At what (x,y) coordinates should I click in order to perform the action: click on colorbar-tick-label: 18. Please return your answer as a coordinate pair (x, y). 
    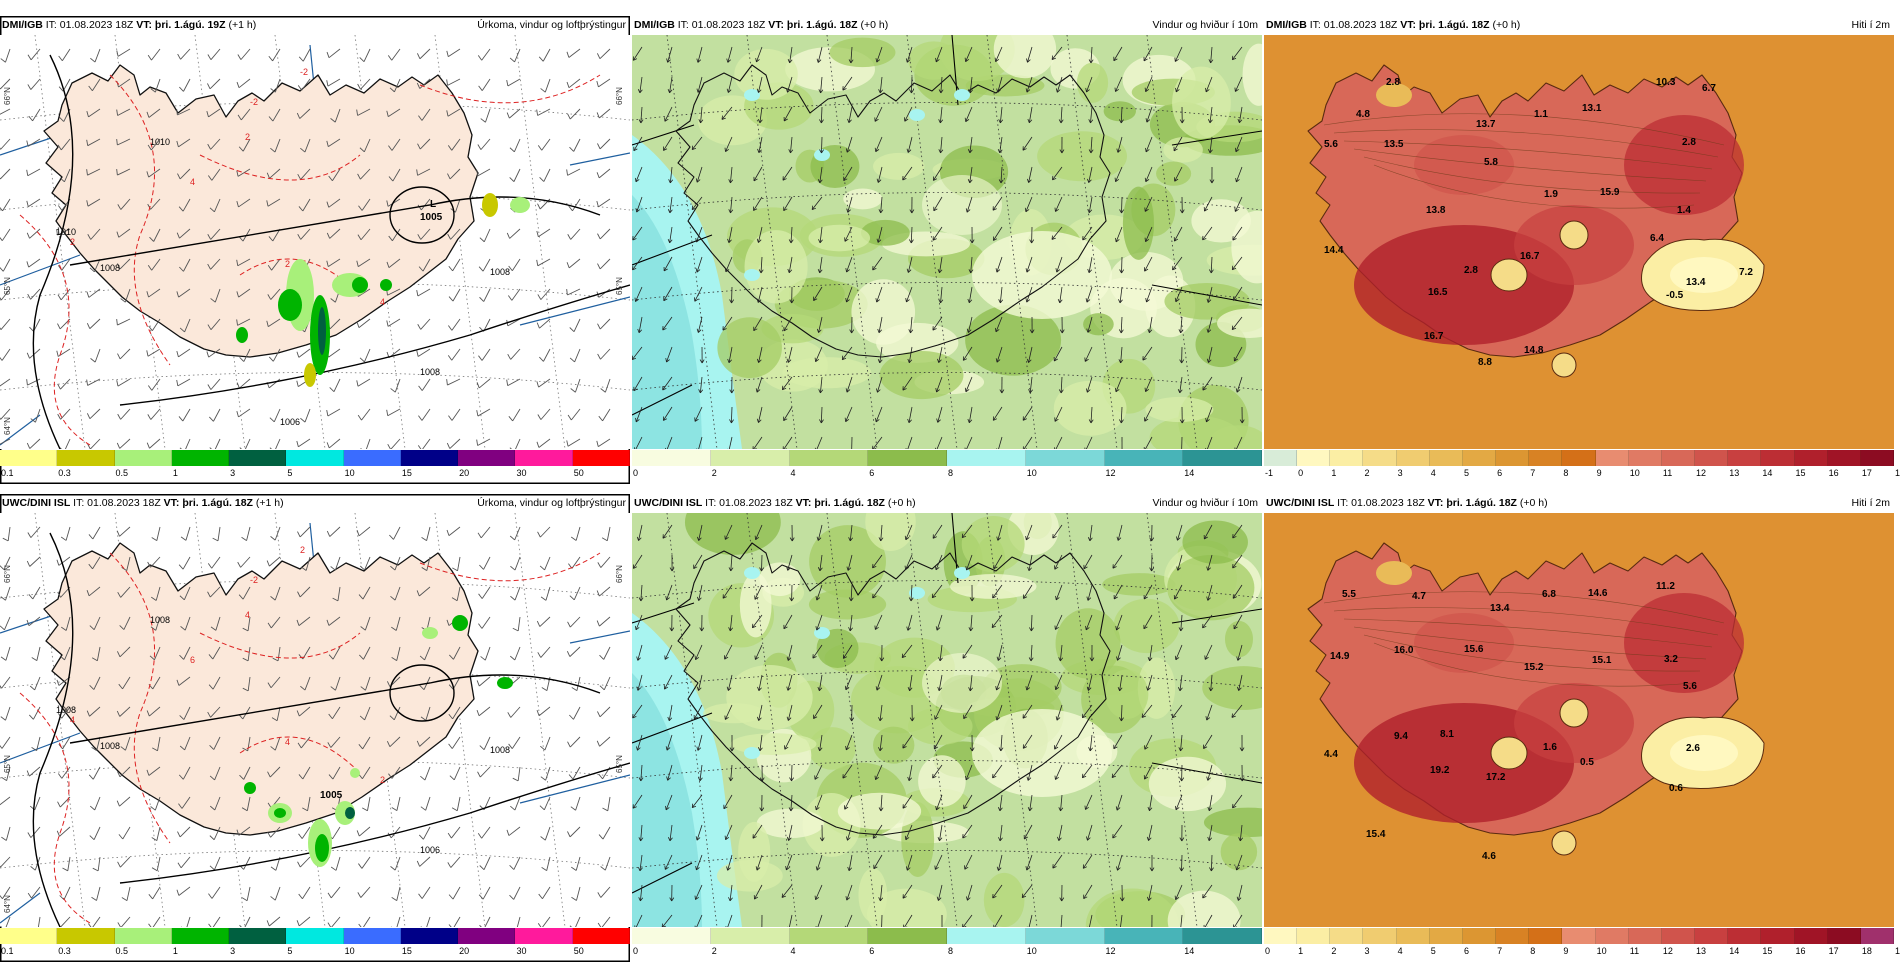
    Looking at the image, I should click on (1867, 951).